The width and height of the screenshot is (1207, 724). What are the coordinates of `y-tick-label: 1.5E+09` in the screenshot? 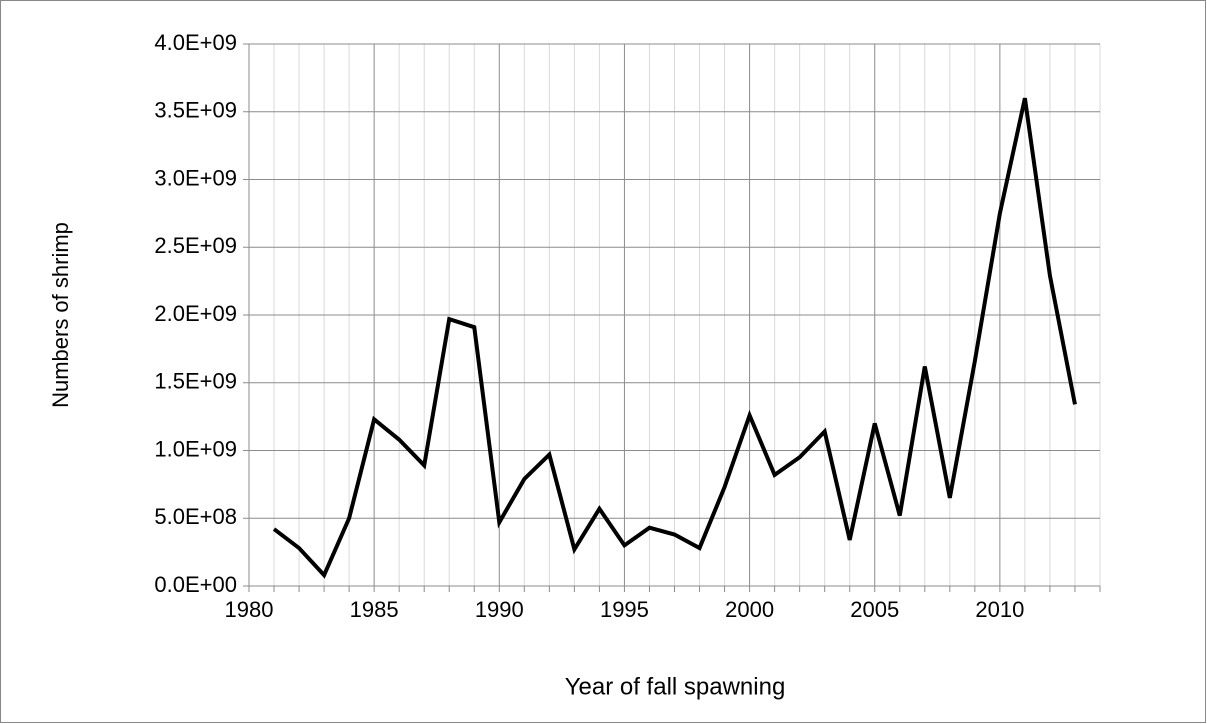 It's located at (195, 381).